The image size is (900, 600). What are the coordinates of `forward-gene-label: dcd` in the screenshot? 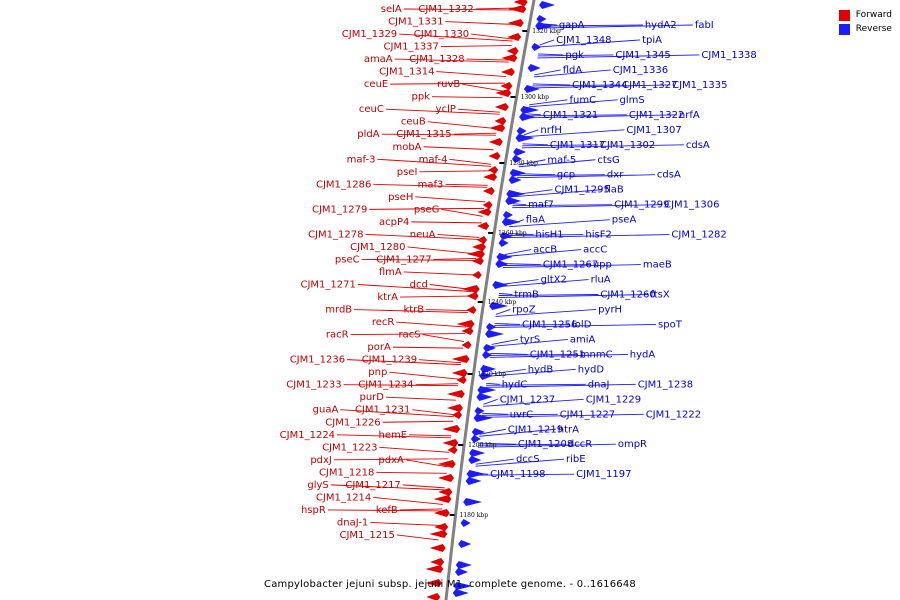 It's located at (419, 285).